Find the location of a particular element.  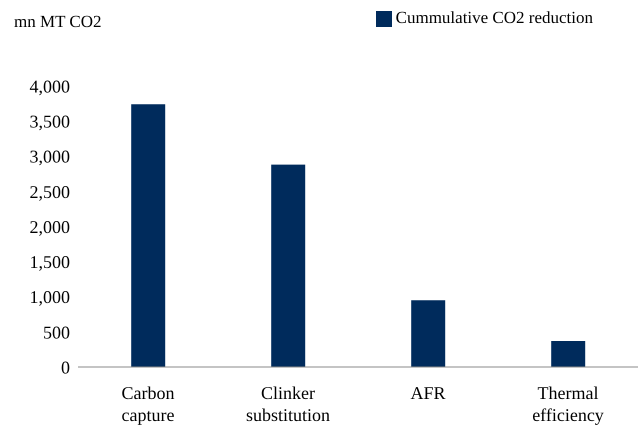

y-tick-label: 500 is located at coordinates (56, 332).